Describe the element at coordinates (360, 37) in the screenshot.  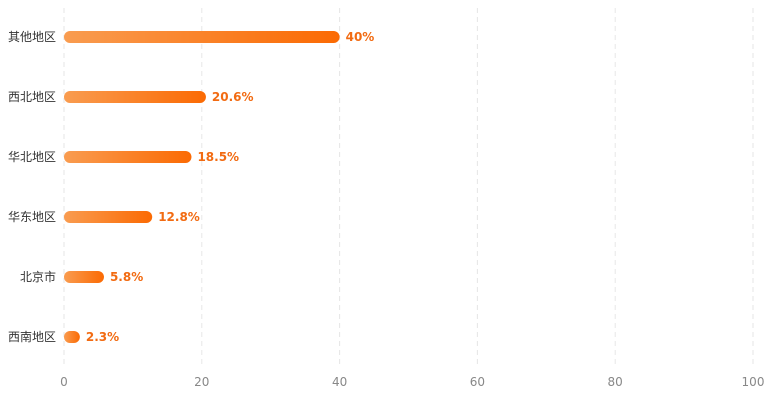
I see `data-label: 40%` at that location.